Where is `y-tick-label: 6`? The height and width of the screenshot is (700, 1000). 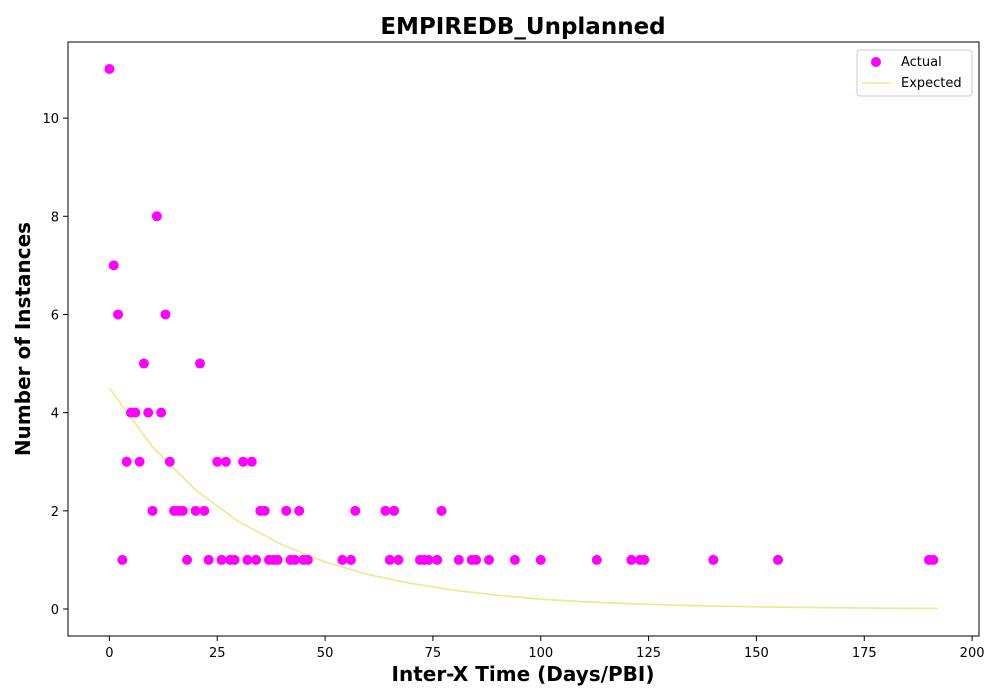 y-tick-label: 6 is located at coordinates (55, 315).